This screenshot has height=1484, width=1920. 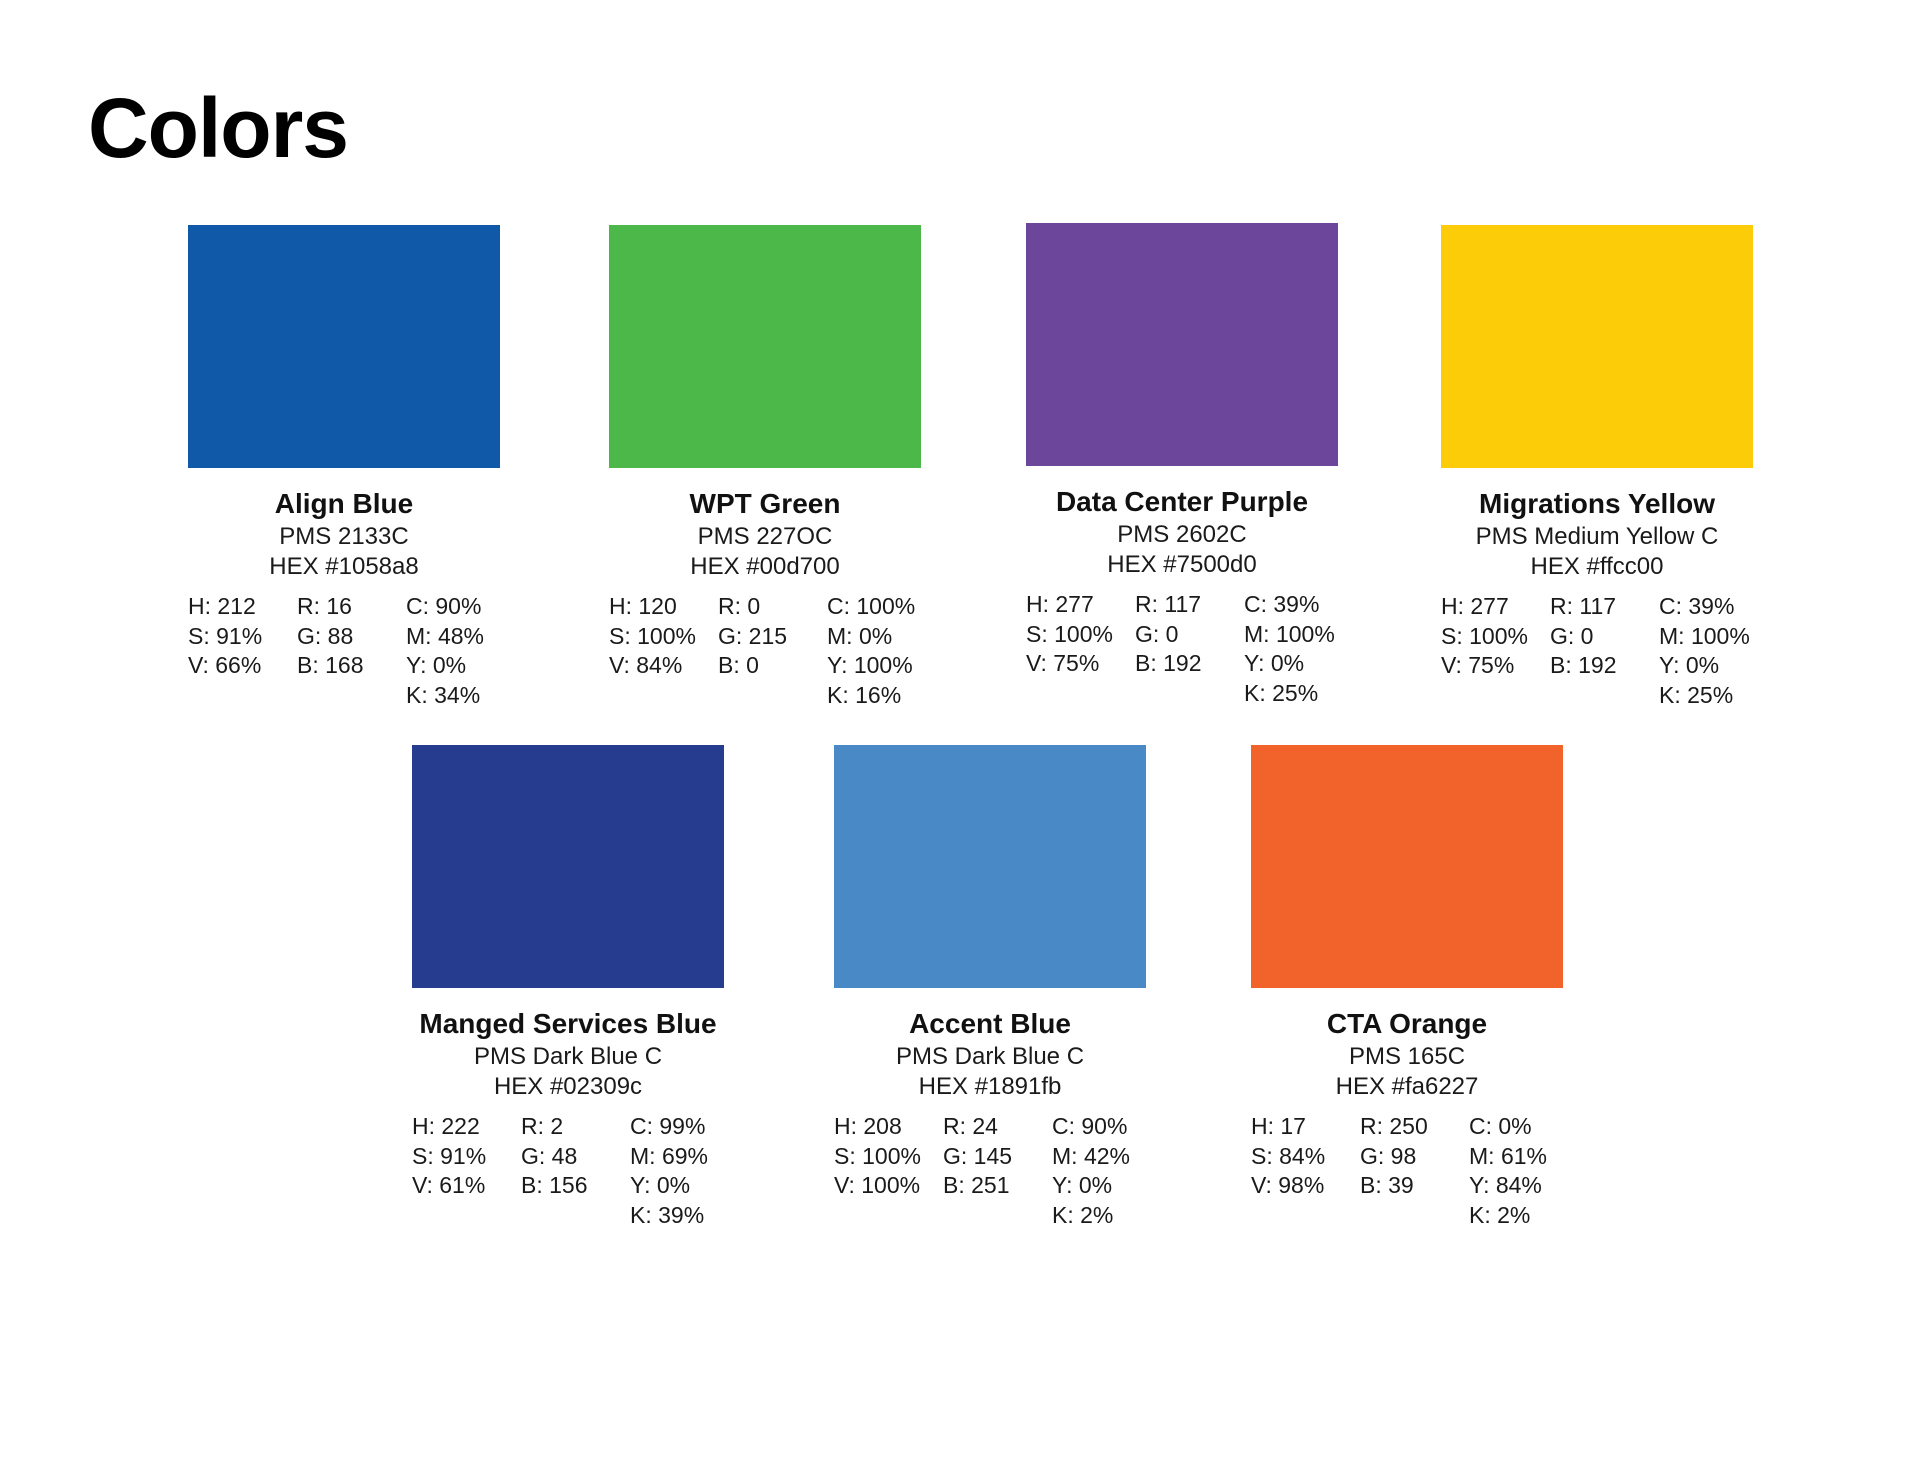 I want to click on yellow-value: Y: 84%, so click(x=1505, y=1185).